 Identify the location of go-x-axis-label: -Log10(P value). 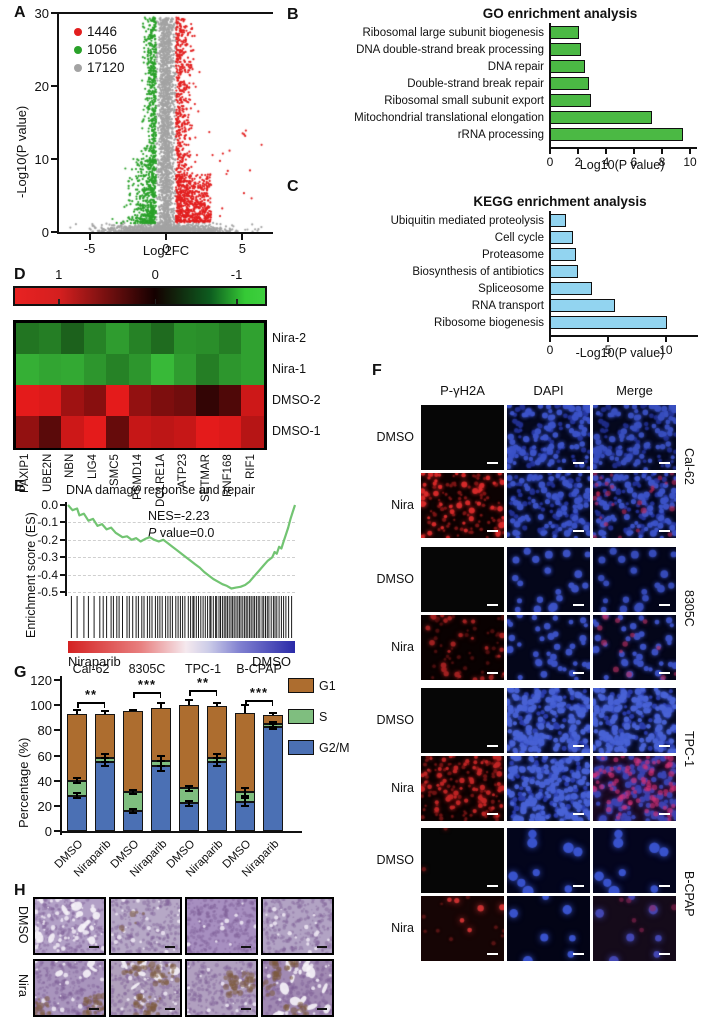
(620, 165).